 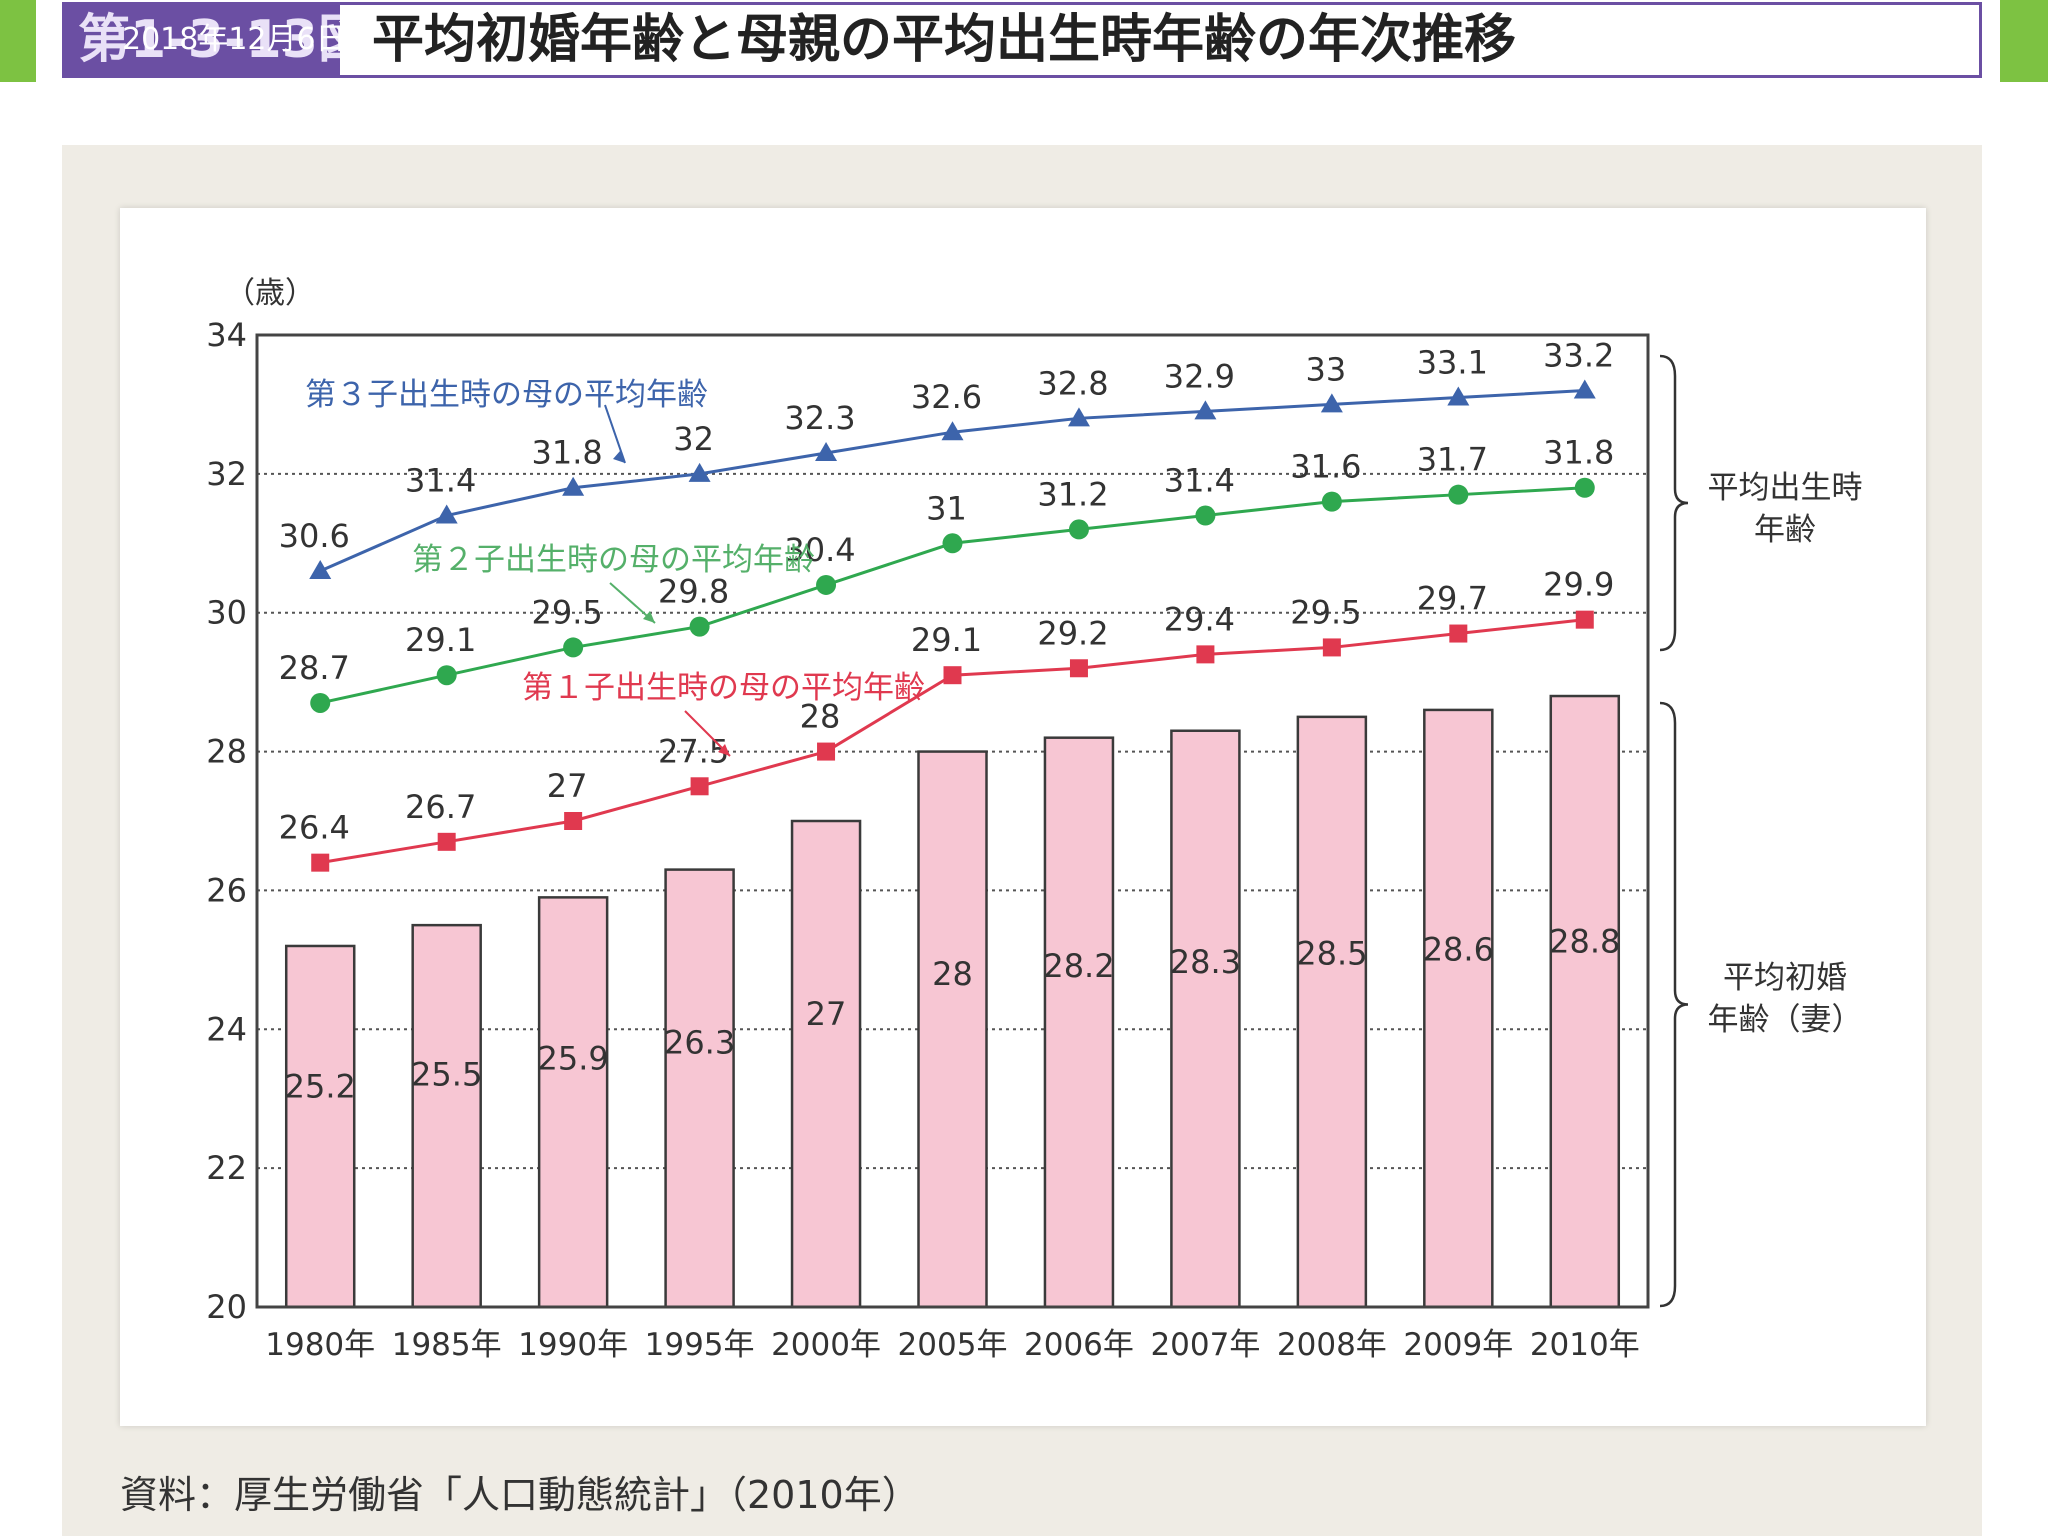 I want to click on bar-value-label: 28.8, so click(x=1584, y=942).